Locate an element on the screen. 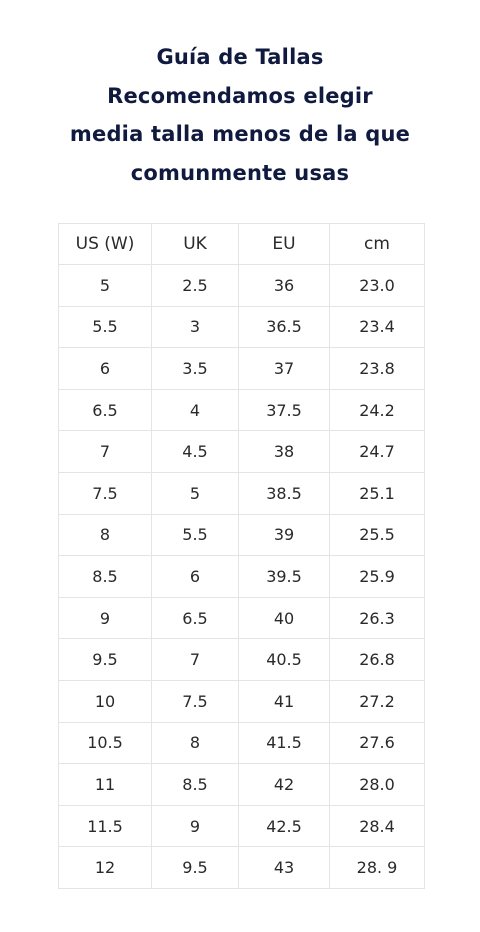 This screenshot has width=480, height=932. cell-cm: 23.4 is located at coordinates (377, 327).